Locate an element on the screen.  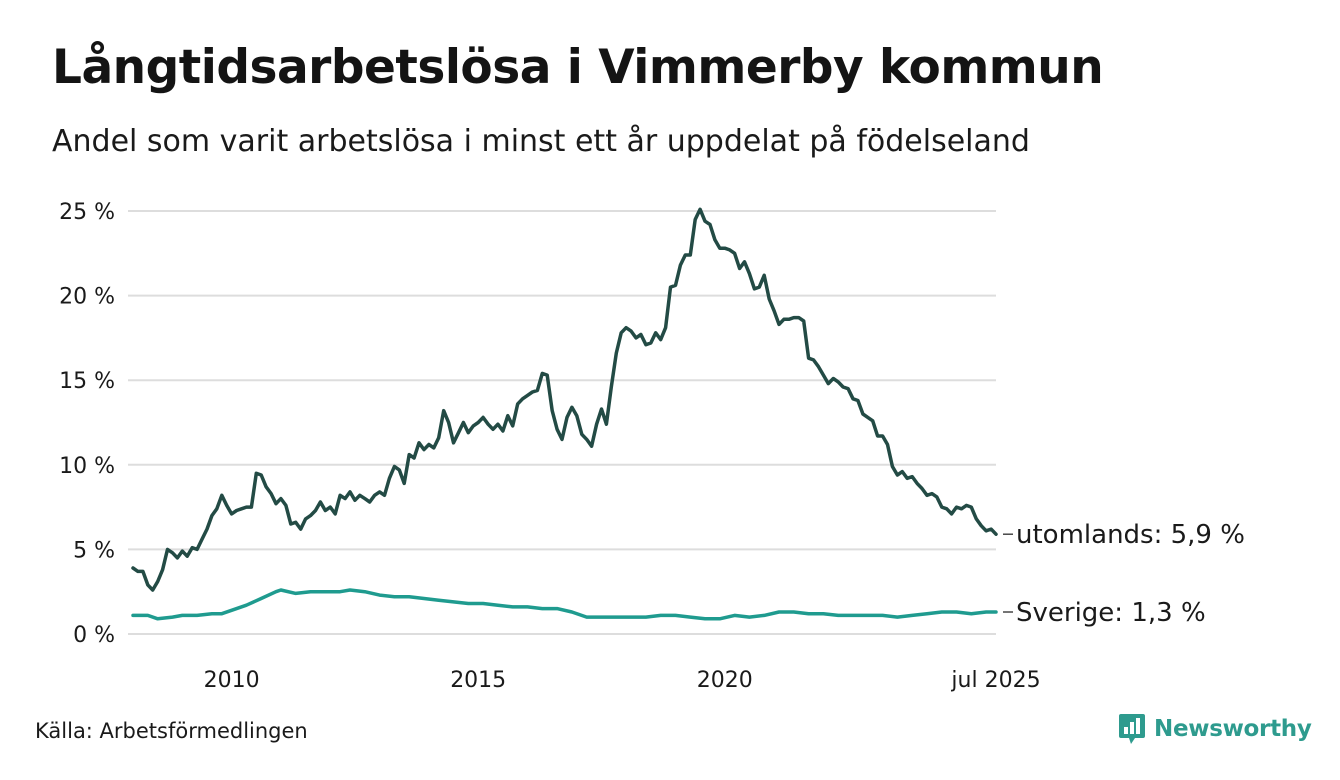
brand-name: Newsworthy is located at coordinates (1233, 729).